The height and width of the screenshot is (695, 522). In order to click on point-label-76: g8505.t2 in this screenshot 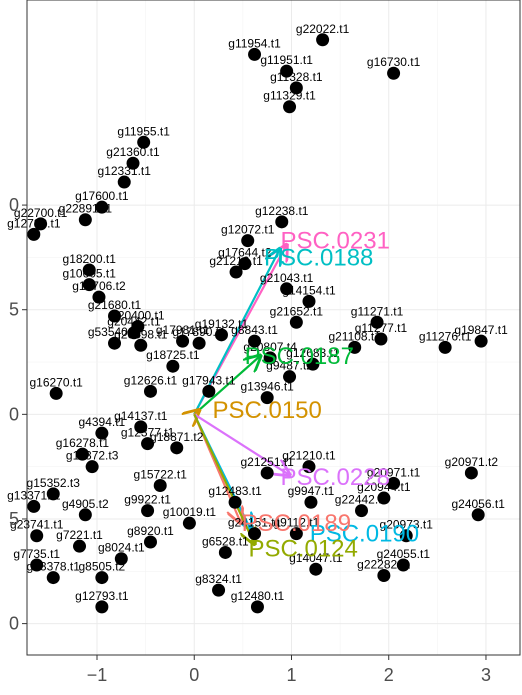, I will do `click(102, 567)`.